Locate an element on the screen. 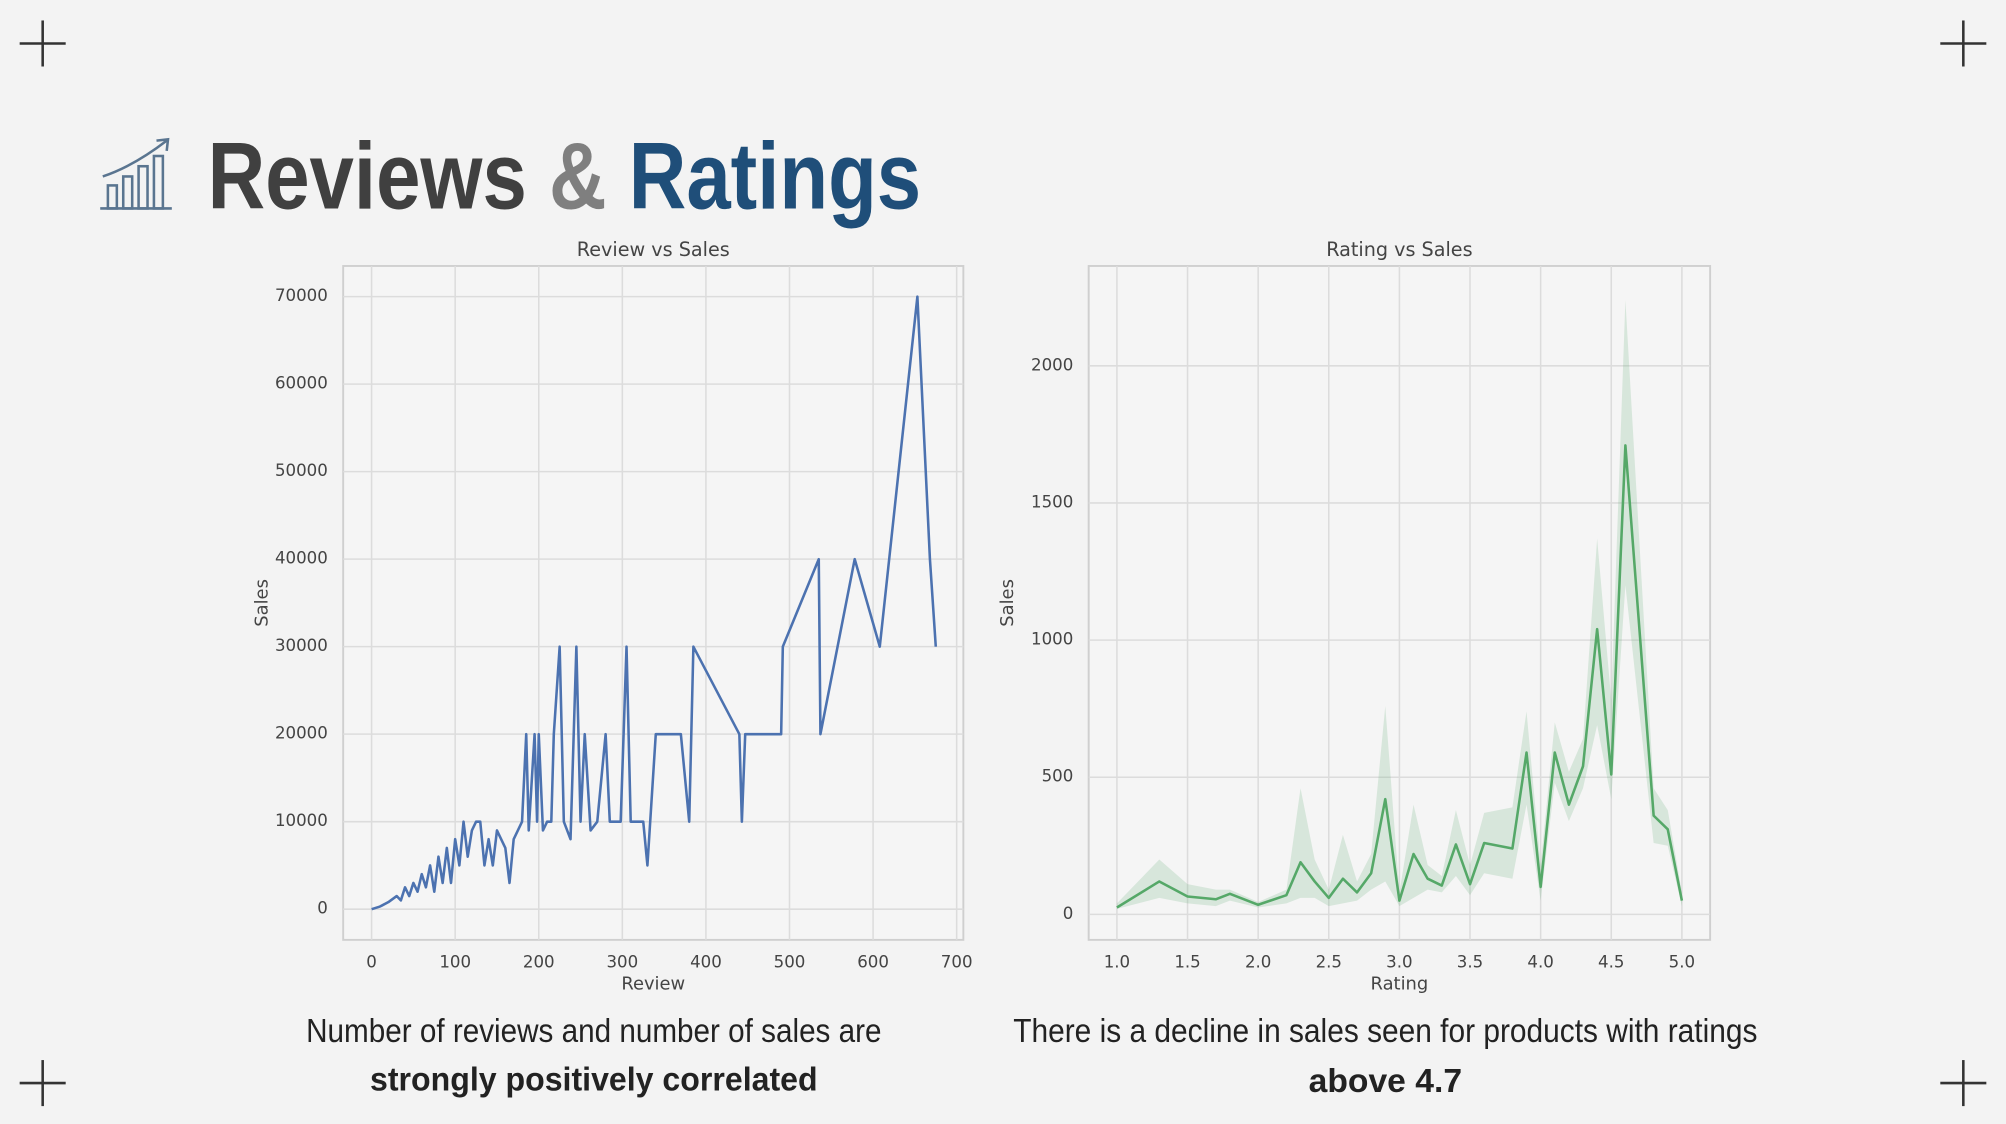  x-tick-label: 100 is located at coordinates (455, 961).